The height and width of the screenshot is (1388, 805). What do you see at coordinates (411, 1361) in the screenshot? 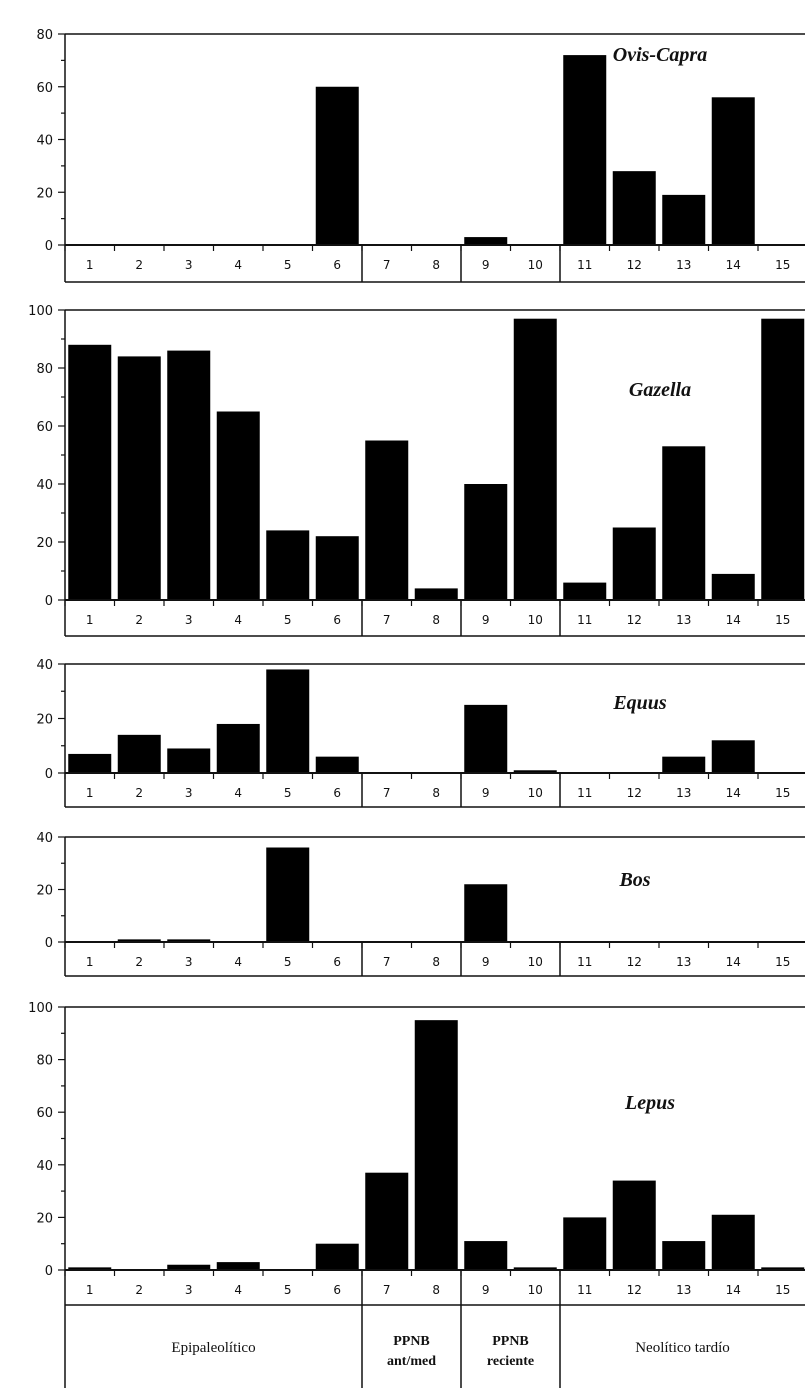
I see `period-label: ant/med` at bounding box center [411, 1361].